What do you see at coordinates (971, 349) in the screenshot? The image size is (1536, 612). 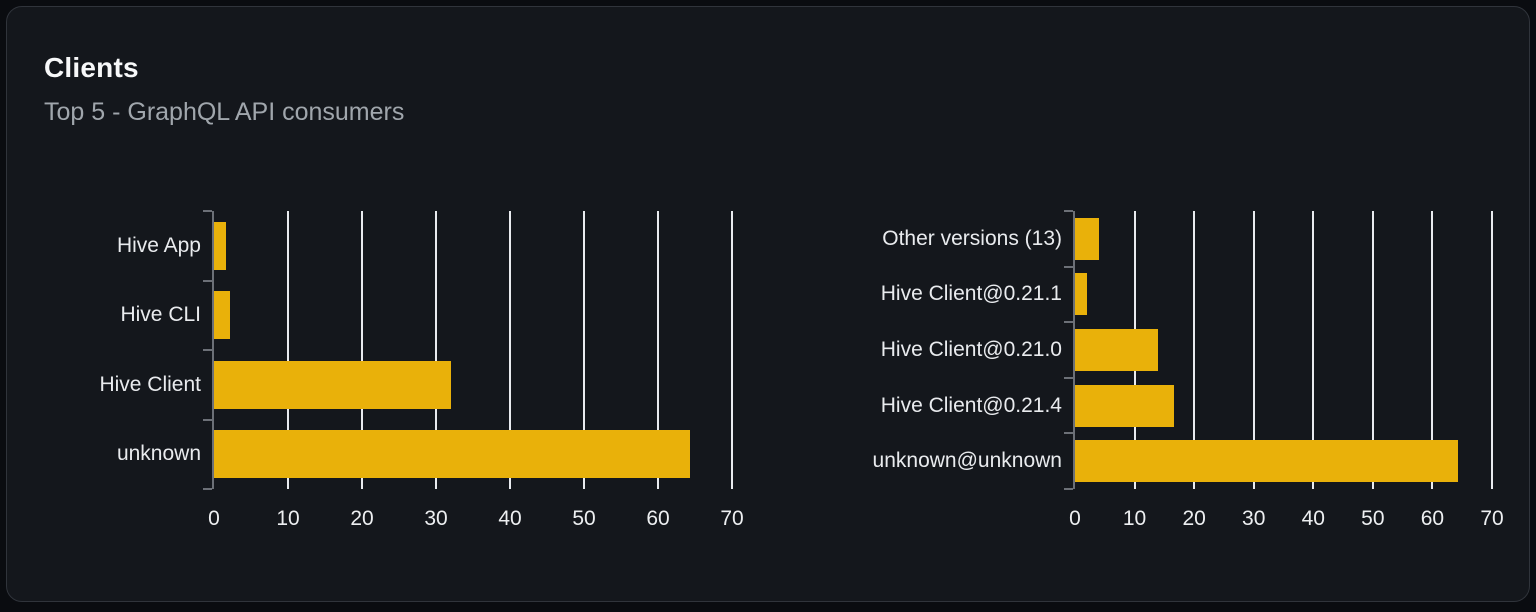 I see `category-label: Hive Client@0.21.0` at bounding box center [971, 349].